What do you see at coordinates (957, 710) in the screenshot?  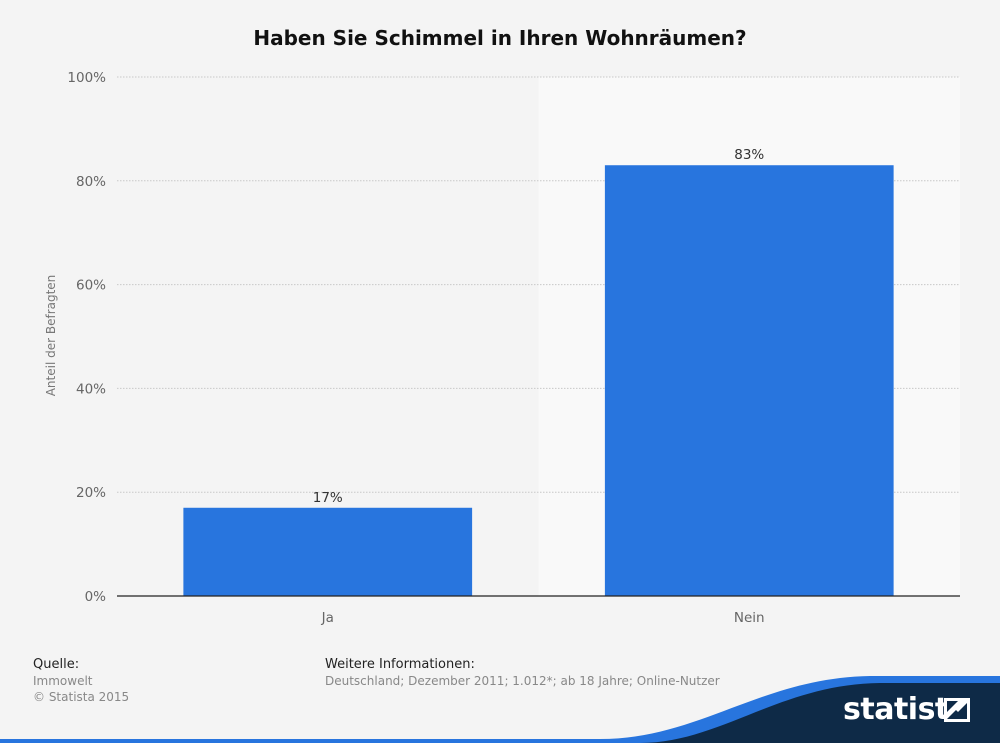 I see `statista-logo-icon` at bounding box center [957, 710].